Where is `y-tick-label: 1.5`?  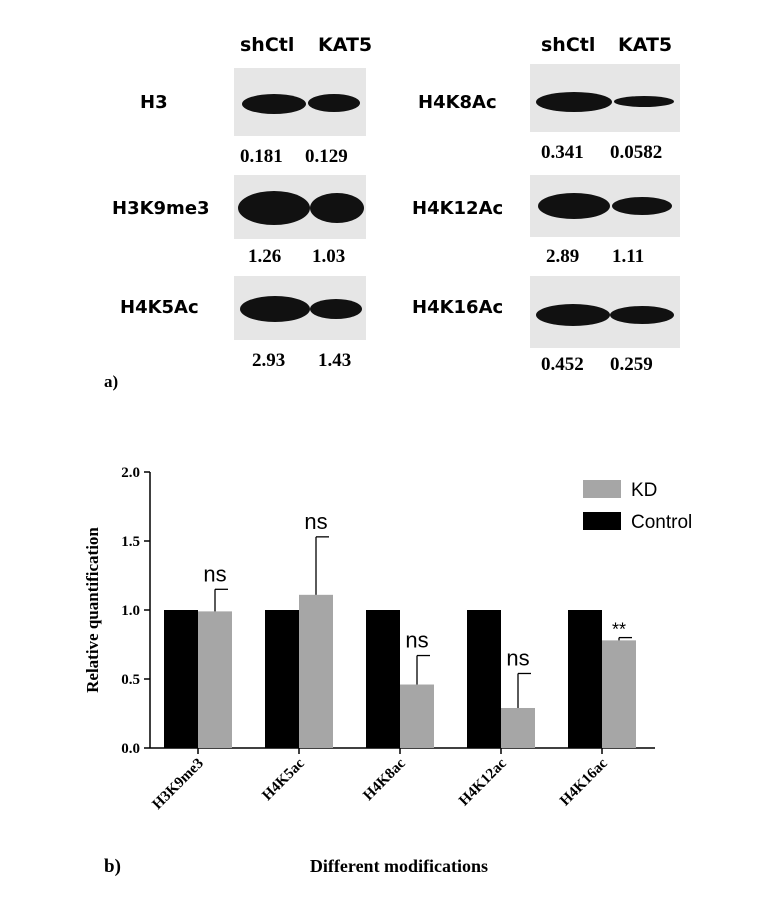 y-tick-label: 1.5 is located at coordinates (130, 542).